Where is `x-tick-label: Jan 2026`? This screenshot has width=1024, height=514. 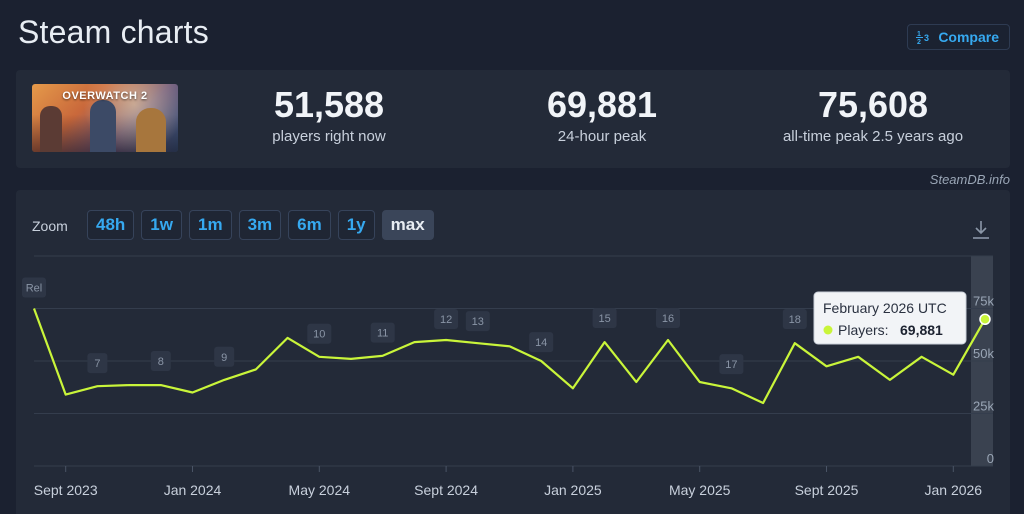
x-tick-label: Jan 2026 is located at coordinates (953, 490).